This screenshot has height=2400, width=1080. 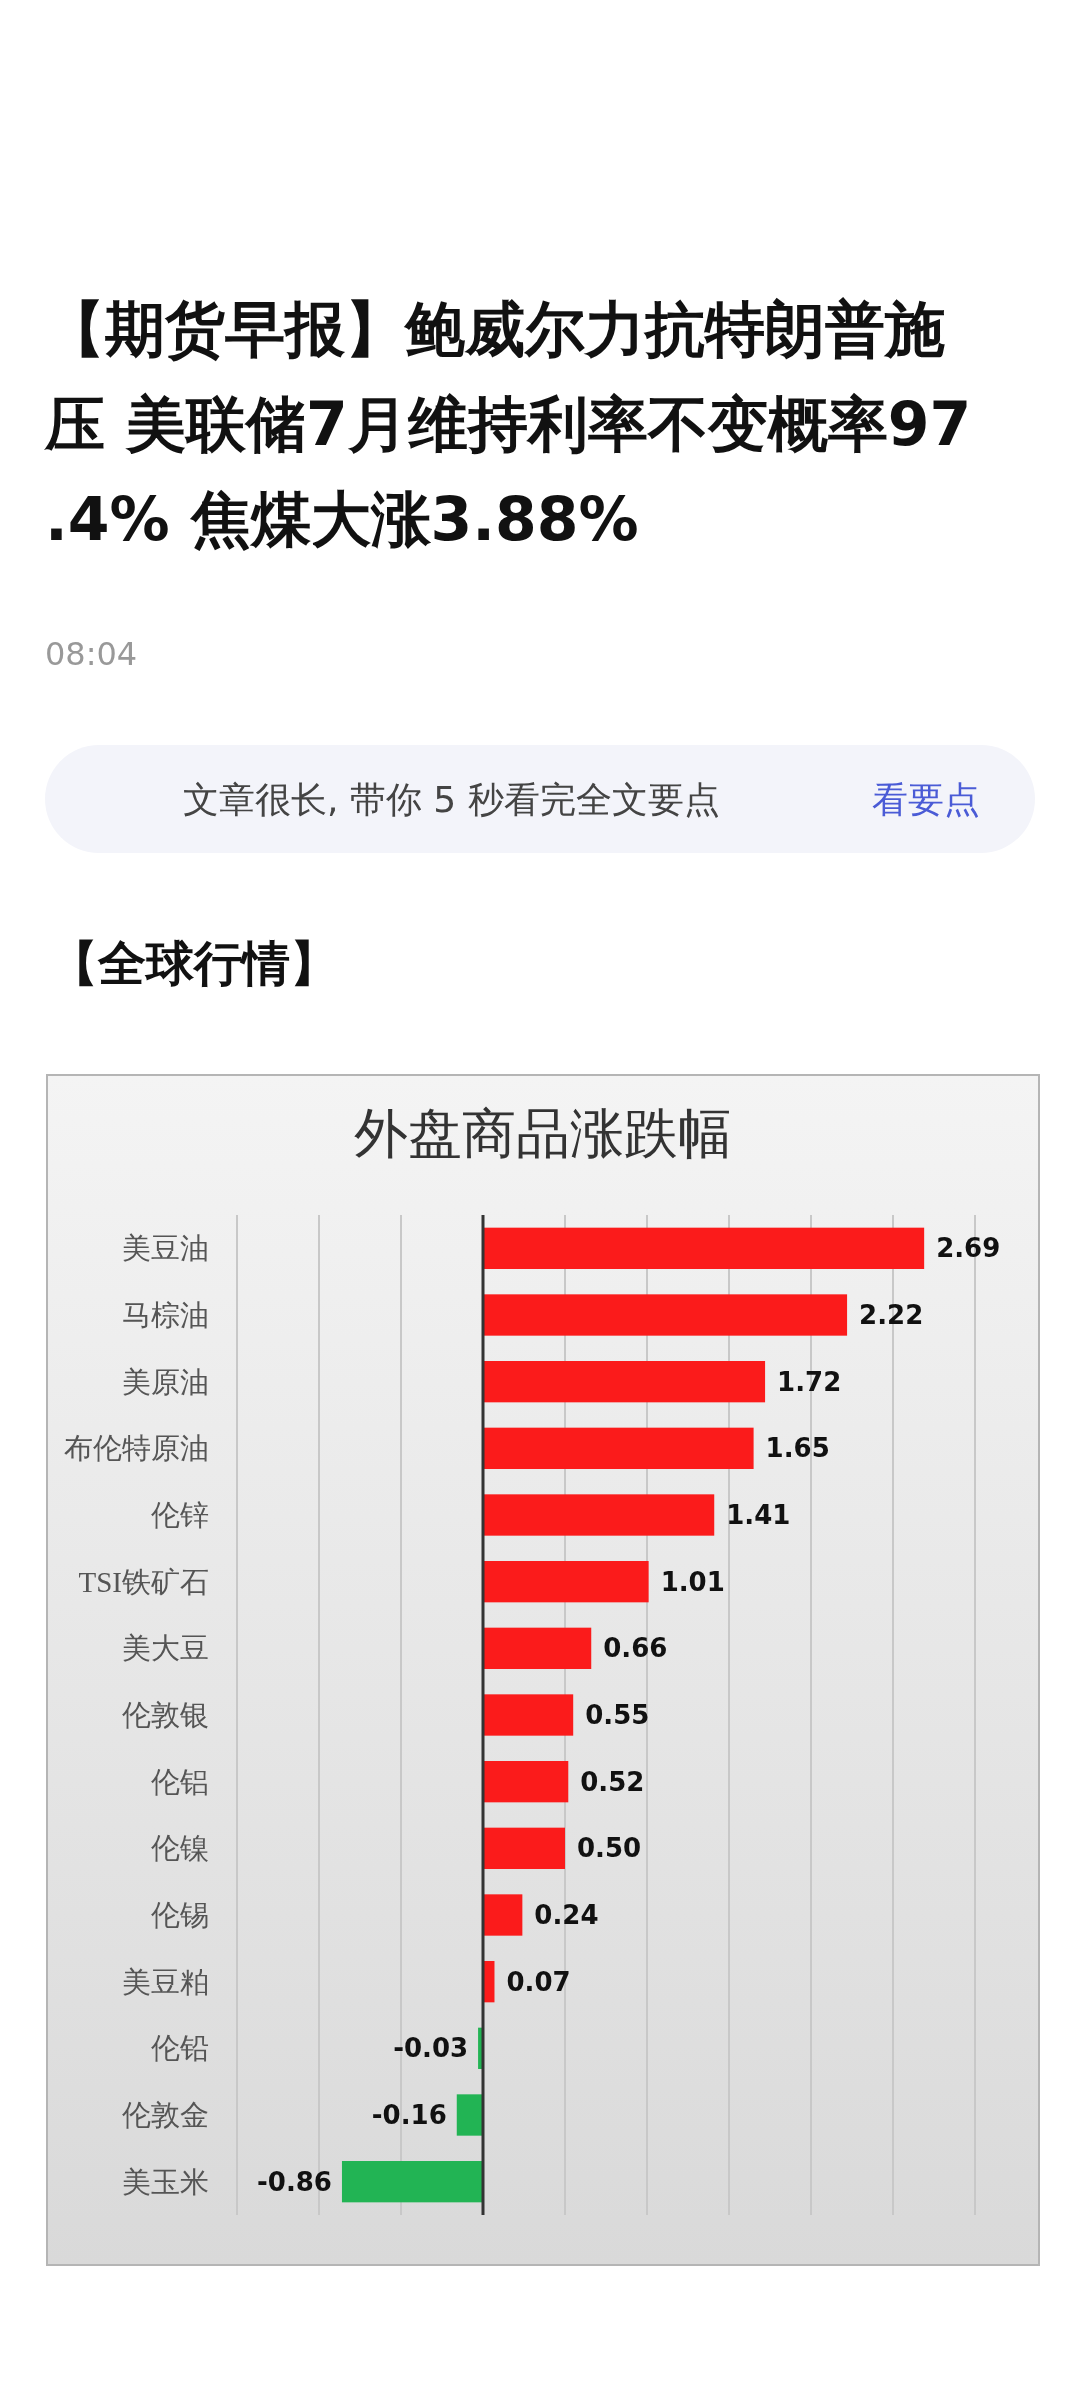 I want to click on data-label: 1.72, so click(x=809, y=1381).